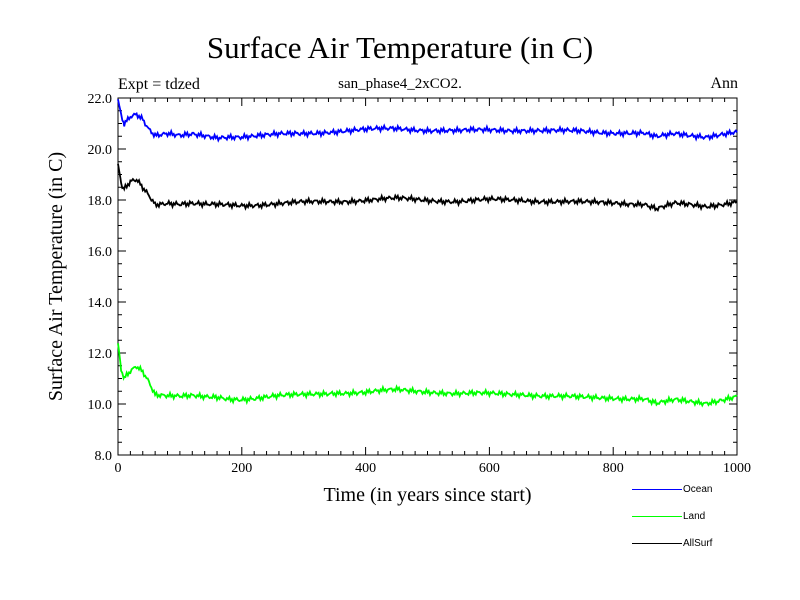  Describe the element at coordinates (427, 121) in the screenshot. I see `series-line-ocean` at that location.